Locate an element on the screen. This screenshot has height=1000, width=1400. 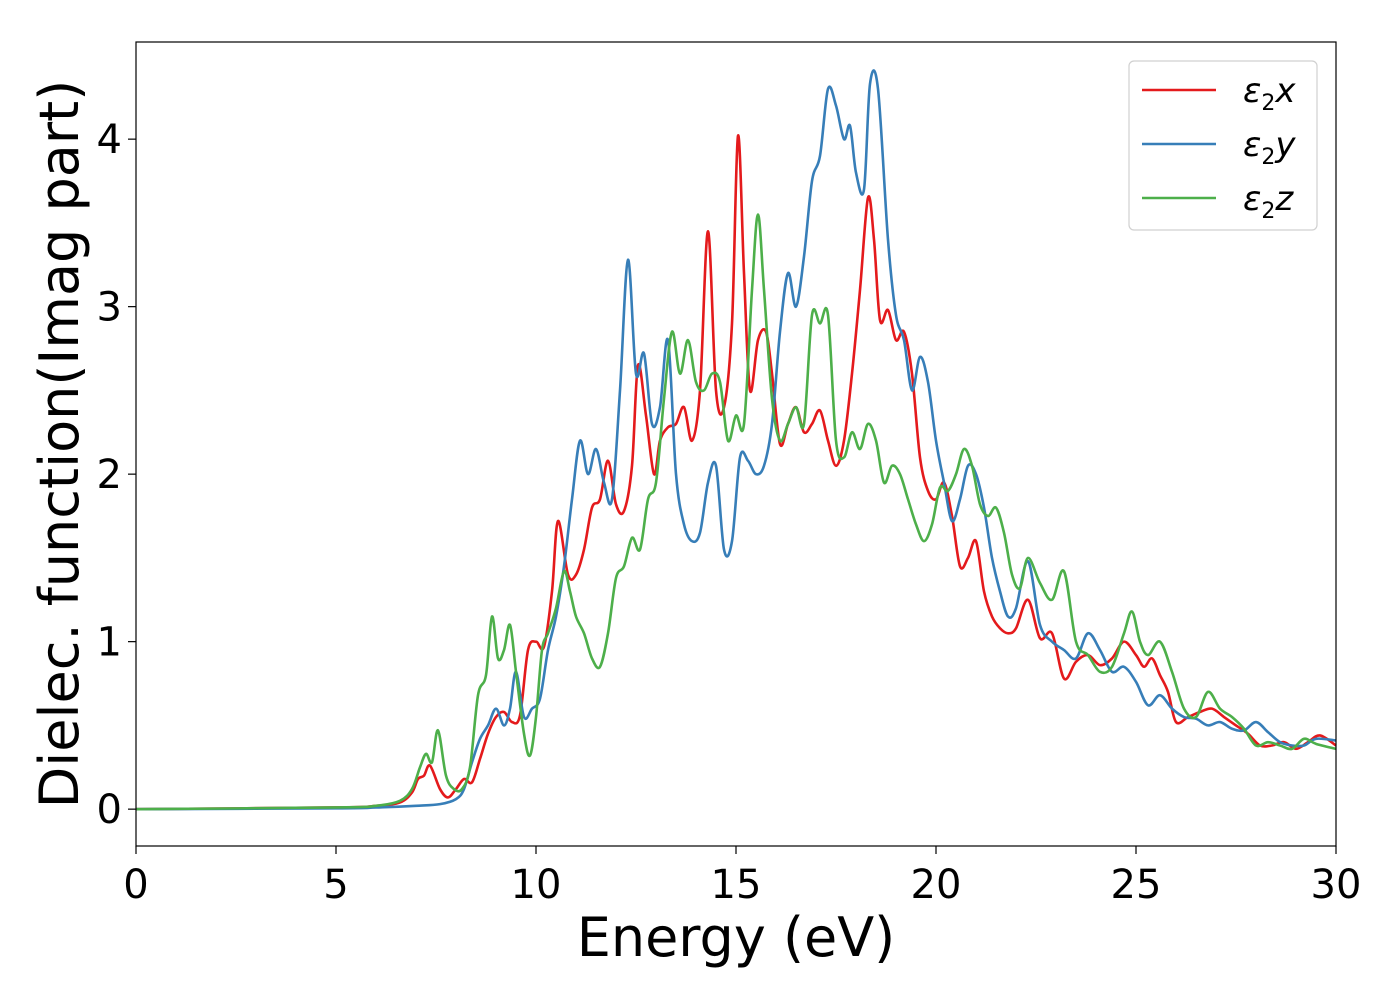
y-tick-label: 0 is located at coordinates (109, 810).